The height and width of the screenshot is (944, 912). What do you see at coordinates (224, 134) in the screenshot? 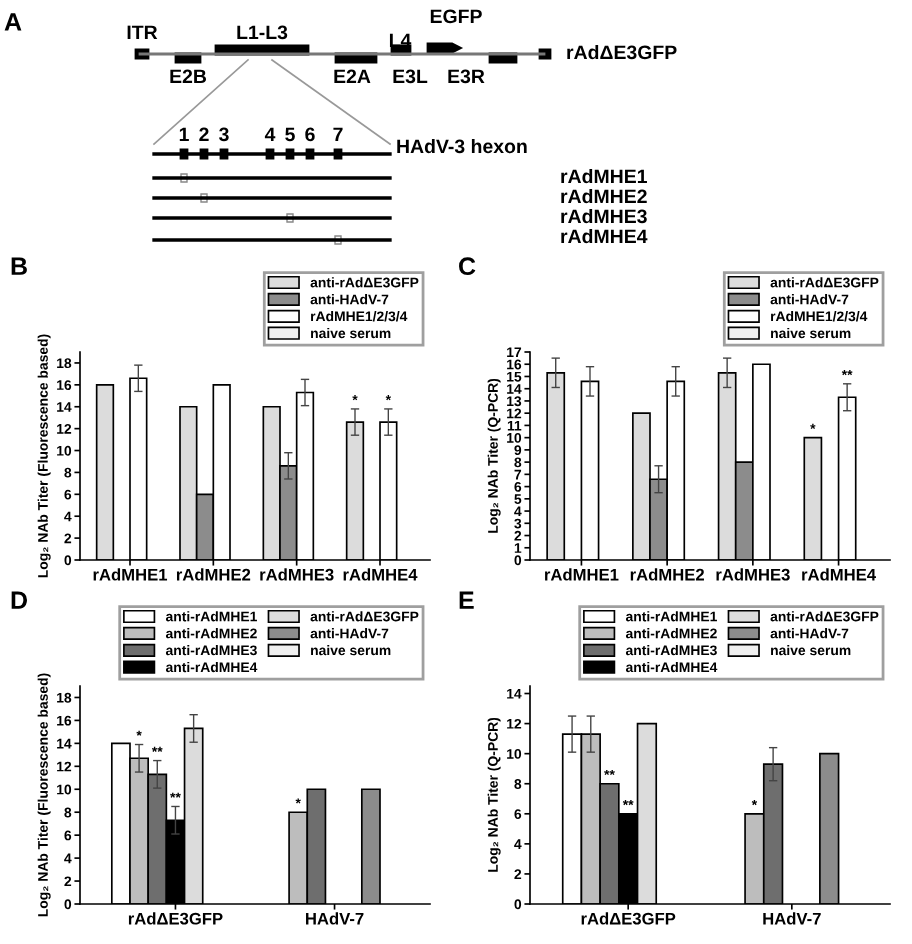
I see `text: 3` at bounding box center [224, 134].